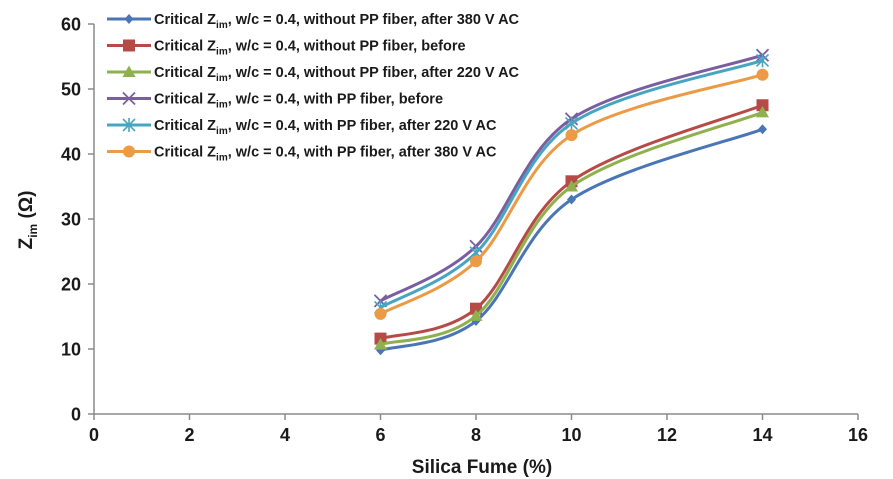 The width and height of the screenshot is (893, 479). I want to click on y-axis-title-unit: (Ω), so click(26, 207).